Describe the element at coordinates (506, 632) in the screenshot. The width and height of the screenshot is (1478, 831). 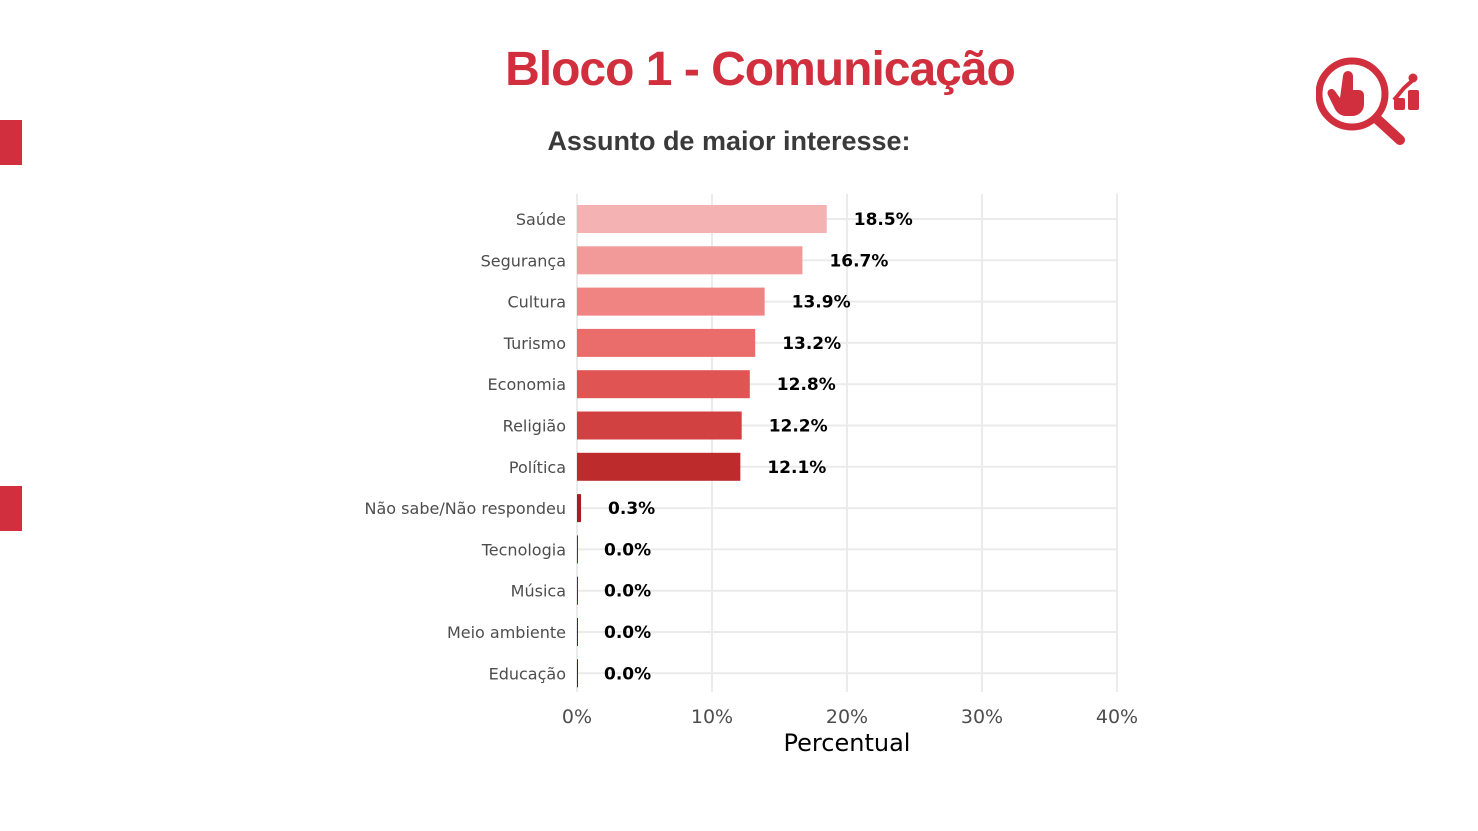
I see `category-label: Meio ambiente` at that location.